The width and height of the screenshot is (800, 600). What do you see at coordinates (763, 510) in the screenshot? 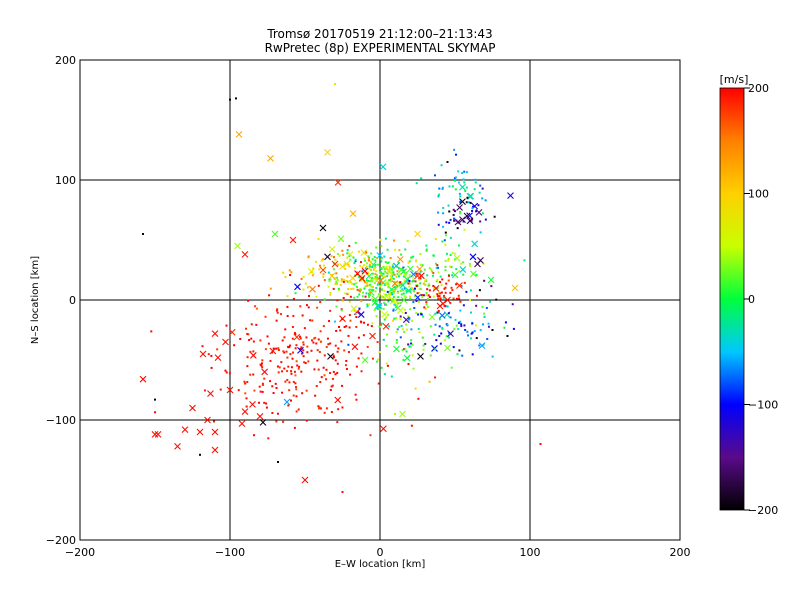
I see `colorbar-tick-label: −200` at bounding box center [763, 510].